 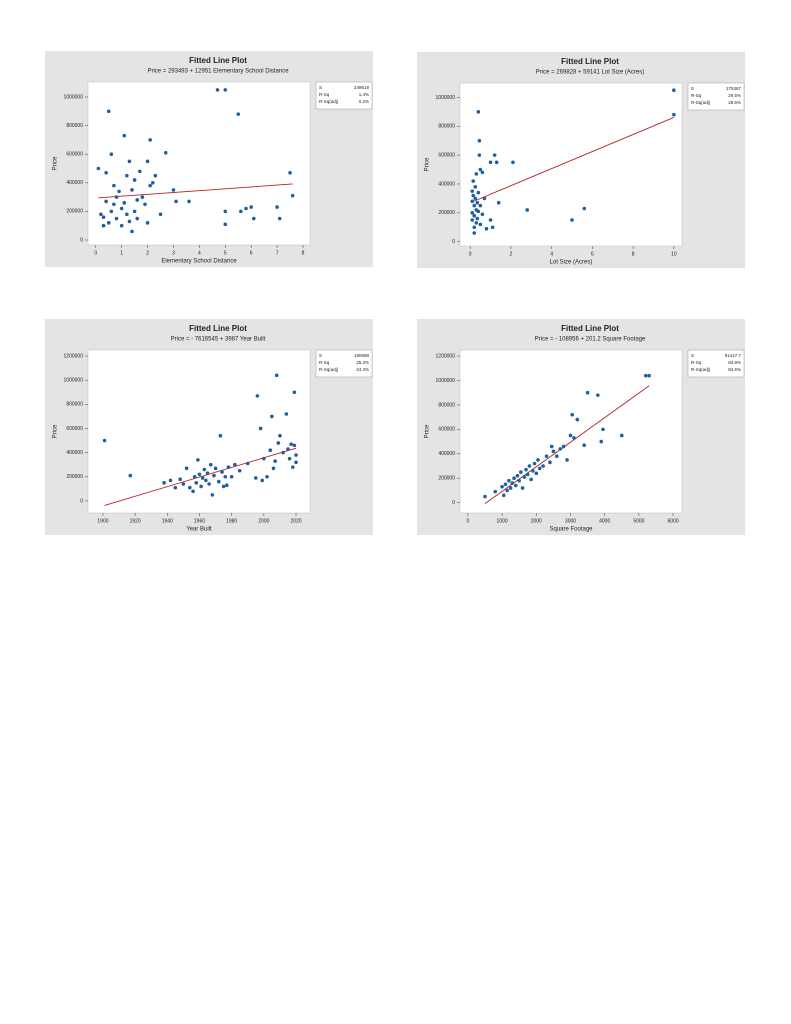 I want to click on fit-line, so click(x=573, y=160).